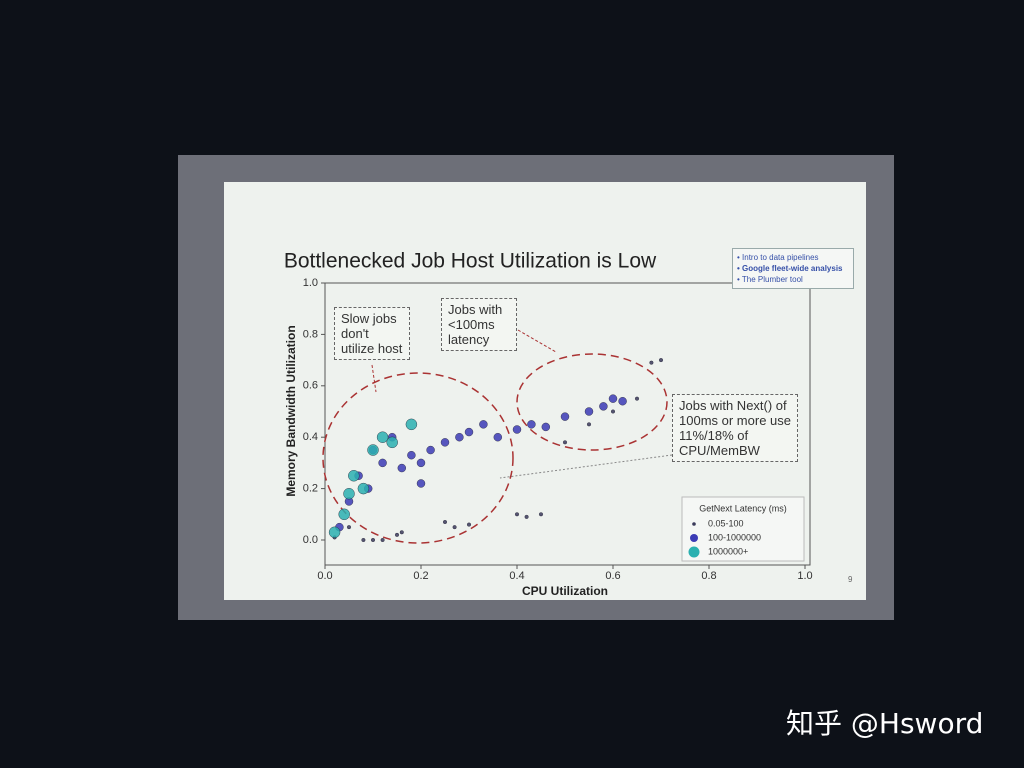 This screenshot has width=1024, height=768. What do you see at coordinates (726, 523) in the screenshot?
I see `legend-label: 0.05-100` at bounding box center [726, 523].